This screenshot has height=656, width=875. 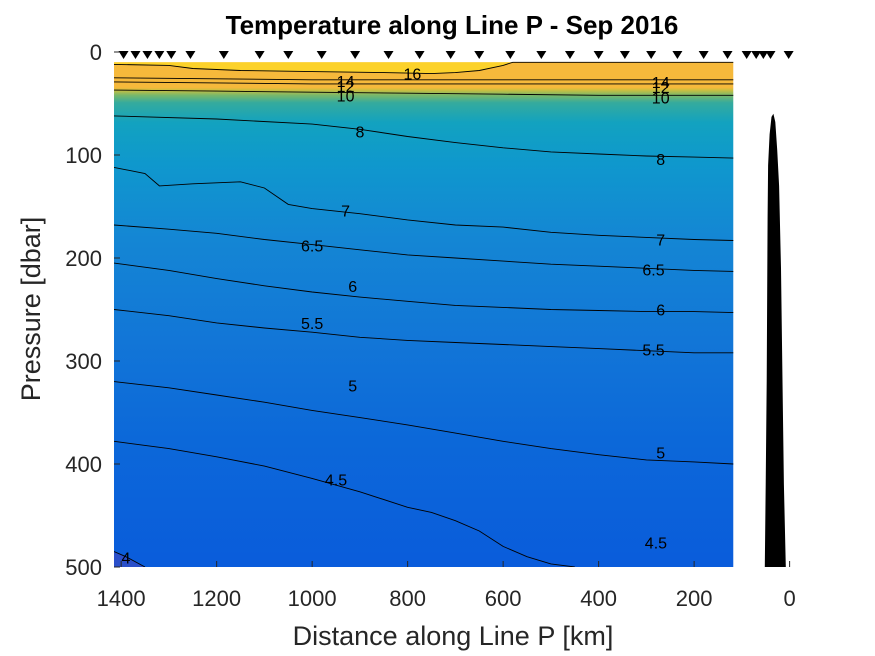 What do you see at coordinates (775, 340) in the screenshot?
I see `bathymetry-seafloor` at bounding box center [775, 340].